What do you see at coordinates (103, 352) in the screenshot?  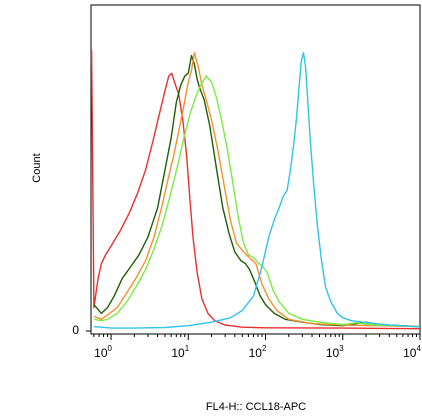 I see `x-tick-label: 10⁰` at bounding box center [103, 352].